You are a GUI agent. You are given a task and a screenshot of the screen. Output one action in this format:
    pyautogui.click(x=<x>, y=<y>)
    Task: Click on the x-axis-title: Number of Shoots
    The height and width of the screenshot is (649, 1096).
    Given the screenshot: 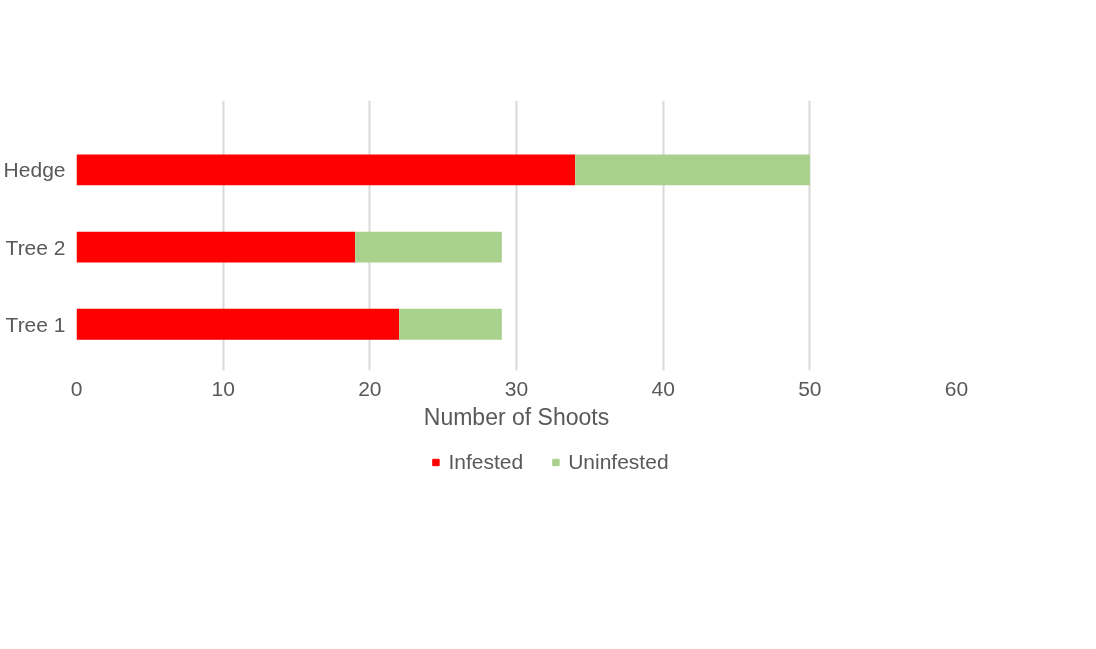 What is the action you would take?
    pyautogui.click(x=516, y=416)
    